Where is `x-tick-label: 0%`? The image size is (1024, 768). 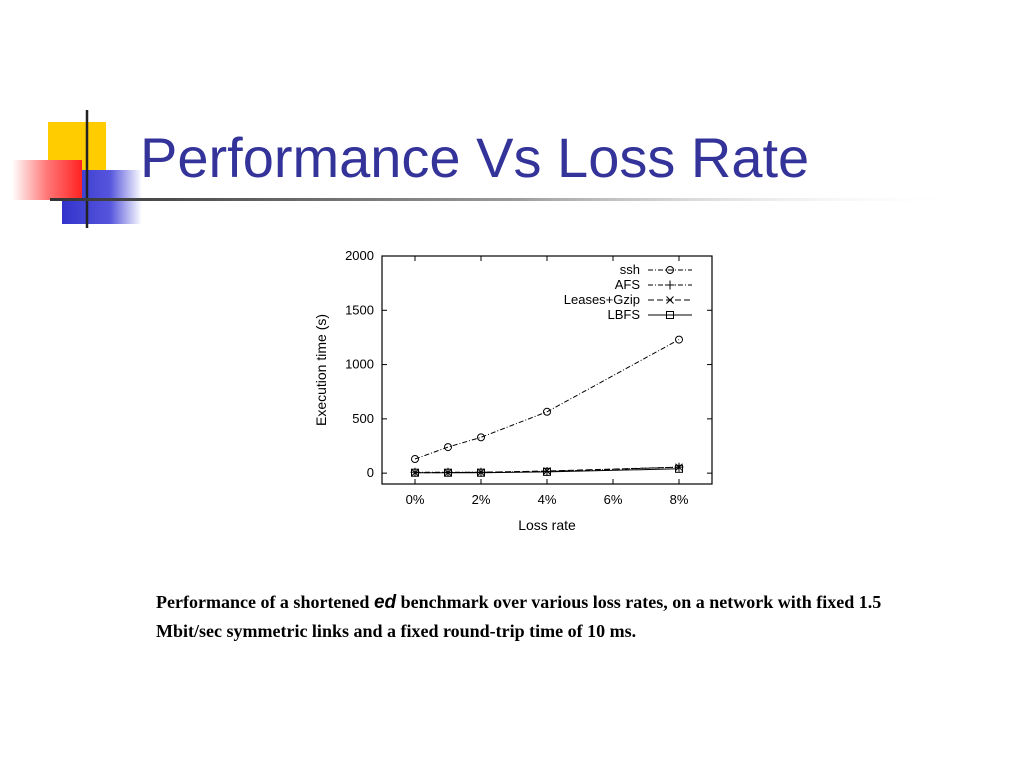 x-tick-label: 0% is located at coordinates (415, 499).